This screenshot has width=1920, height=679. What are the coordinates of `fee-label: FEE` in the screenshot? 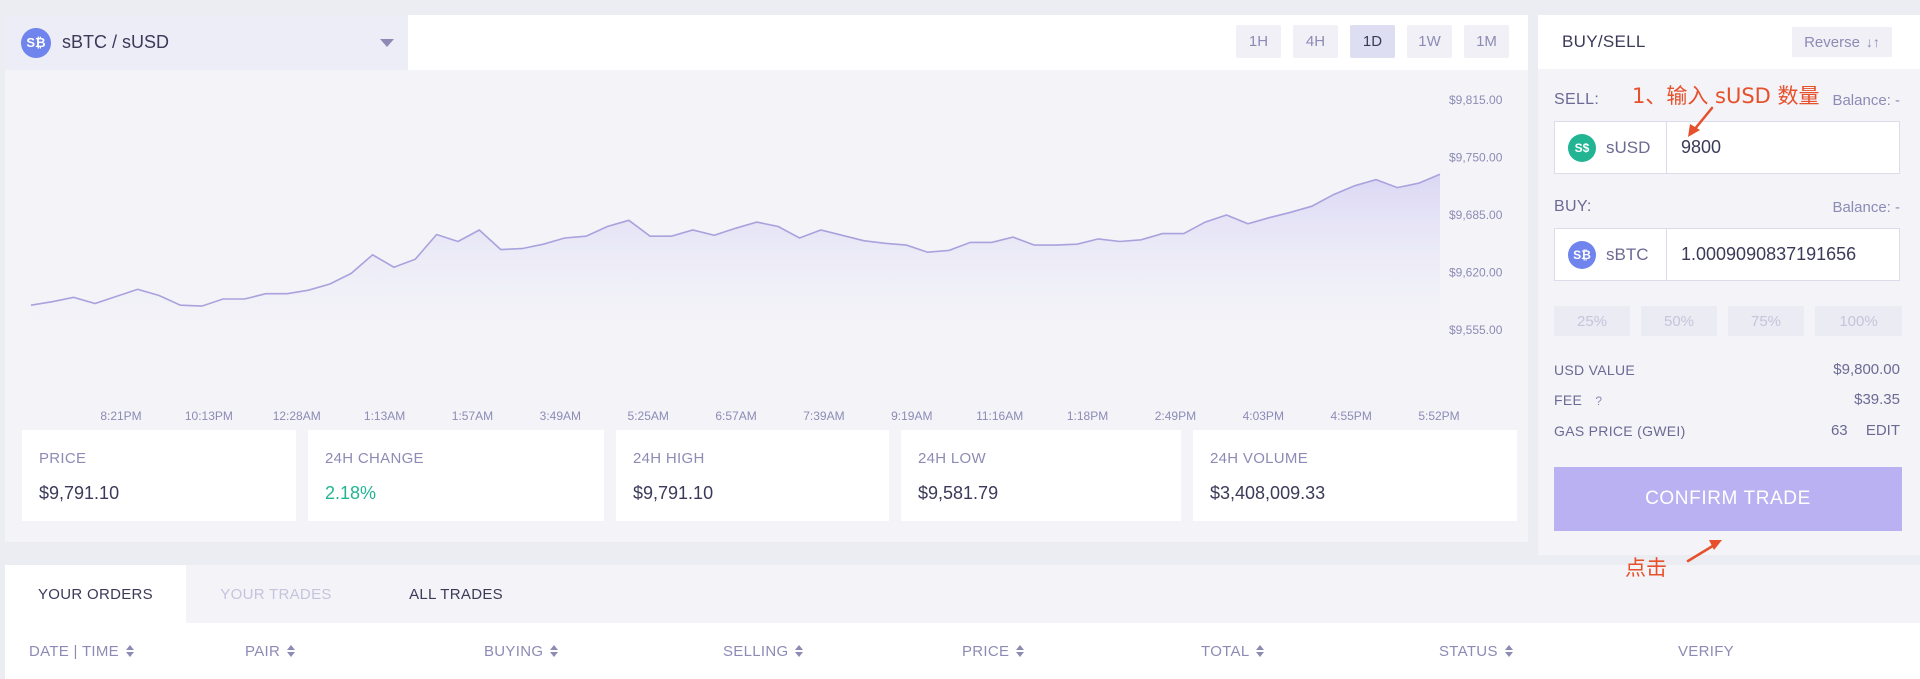 It's located at (1568, 400).